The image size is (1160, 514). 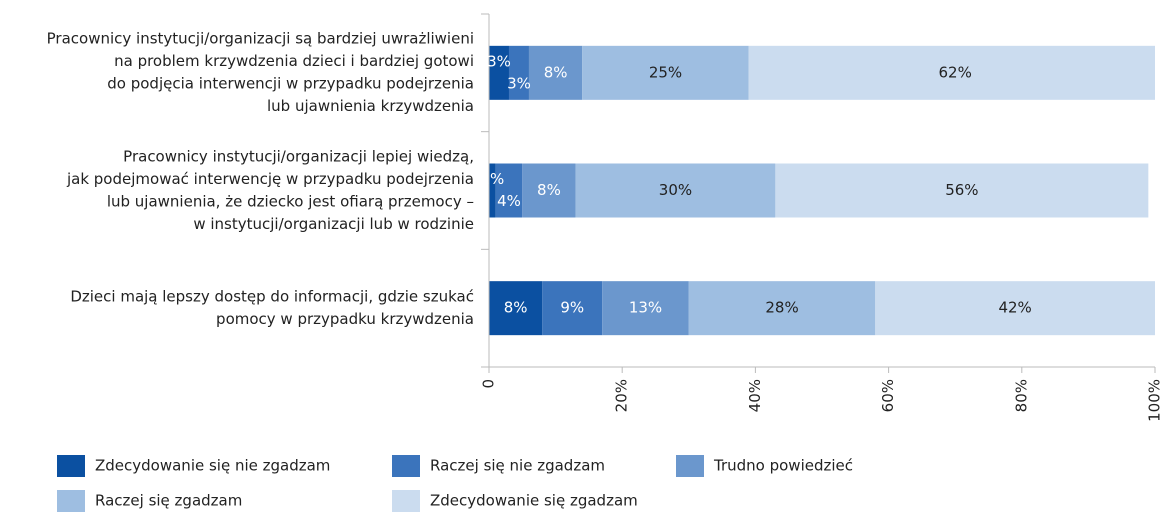 What do you see at coordinates (345, 319) in the screenshot?
I see `category-label: pomocy w przypadku krzywdzenia` at bounding box center [345, 319].